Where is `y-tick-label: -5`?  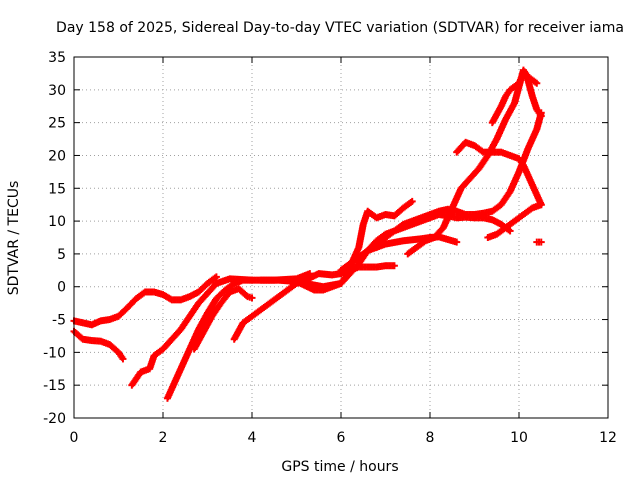 y-tick-label: -5 is located at coordinates (59, 321).